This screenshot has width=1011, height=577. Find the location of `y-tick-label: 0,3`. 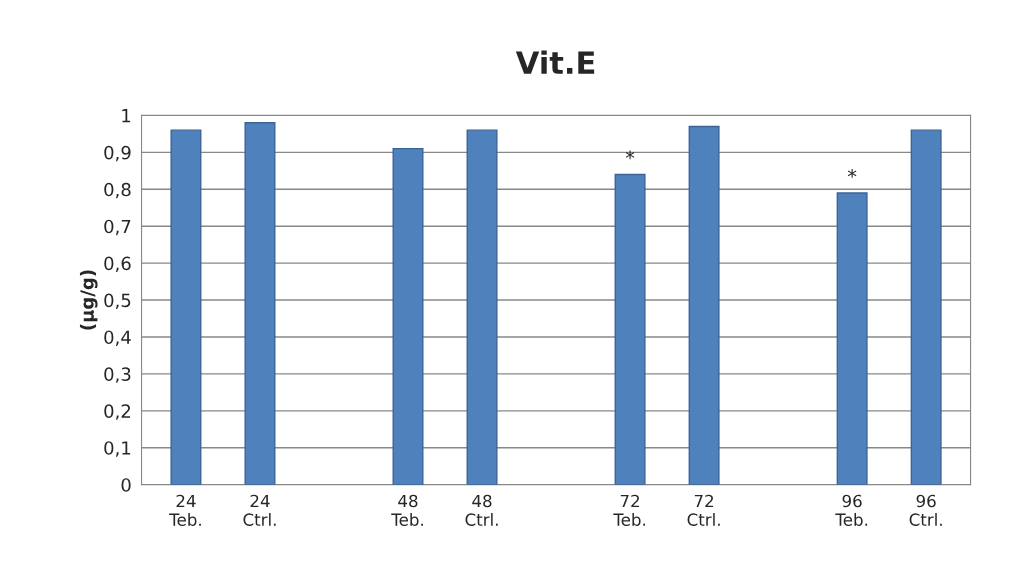

y-tick-label: 0,3 is located at coordinates (117, 375).